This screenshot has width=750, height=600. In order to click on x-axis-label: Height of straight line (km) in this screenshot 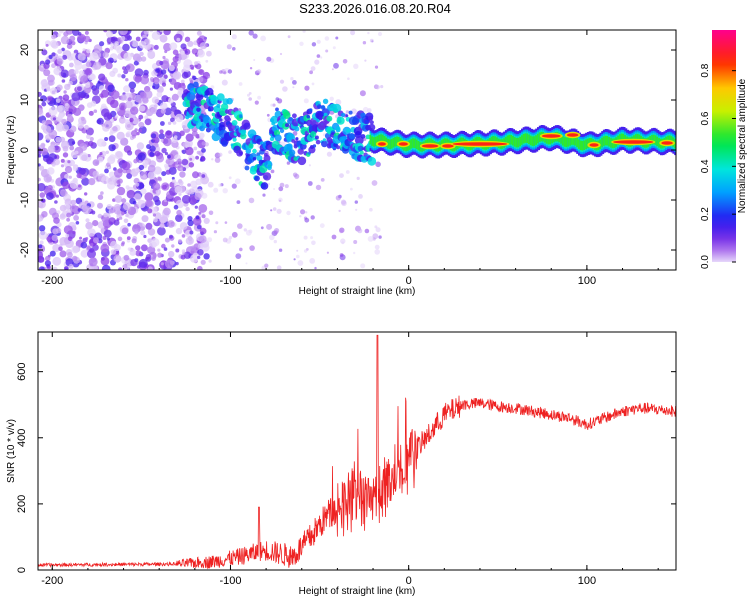, I will do `click(357, 291)`.